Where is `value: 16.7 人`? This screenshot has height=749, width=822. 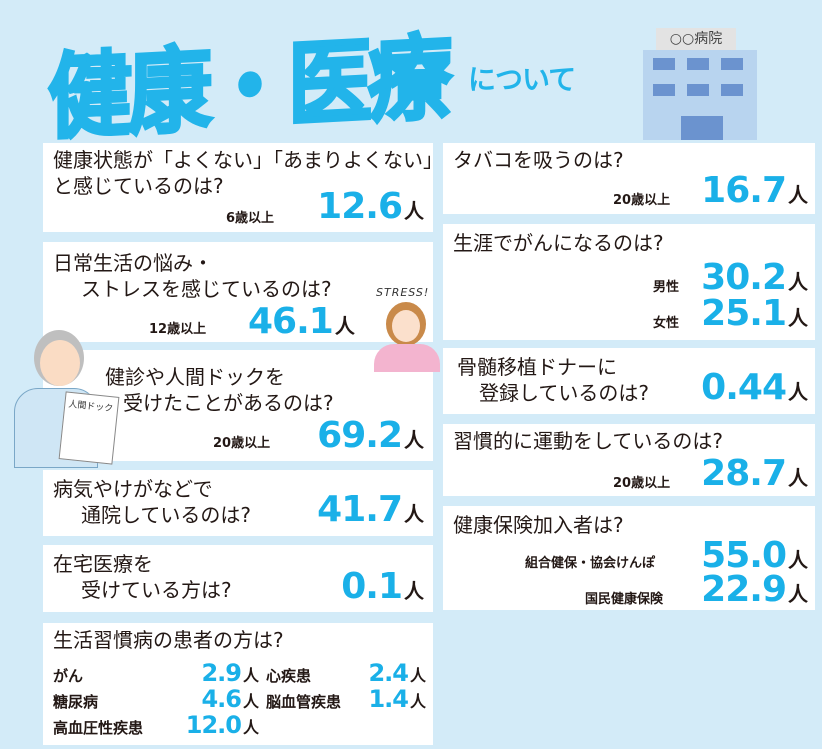
value: 16.7 人 is located at coordinates (754, 190).